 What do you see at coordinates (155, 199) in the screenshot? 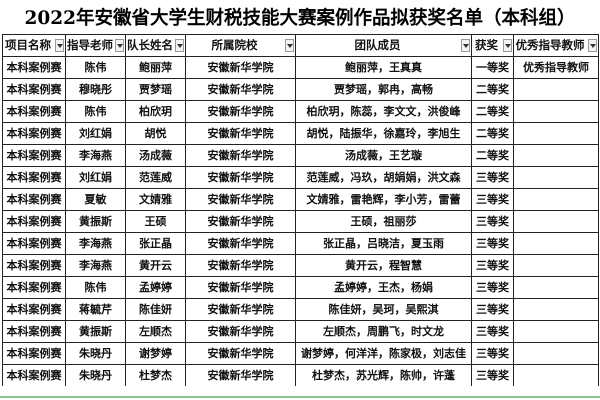
I see `cell-captain-name: 文婧雅` at bounding box center [155, 199].